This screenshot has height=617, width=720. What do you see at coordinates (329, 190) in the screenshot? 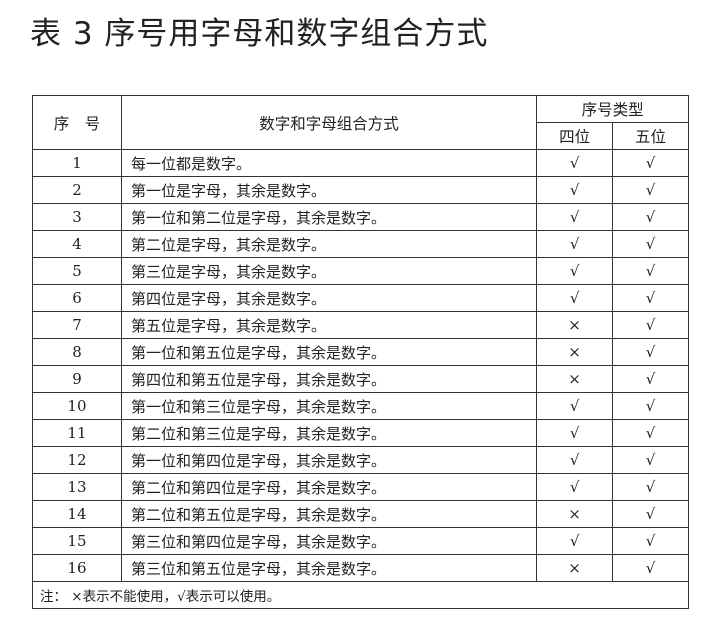
I see `row-description: 第一位是字母，其余是数字。` at bounding box center [329, 190].